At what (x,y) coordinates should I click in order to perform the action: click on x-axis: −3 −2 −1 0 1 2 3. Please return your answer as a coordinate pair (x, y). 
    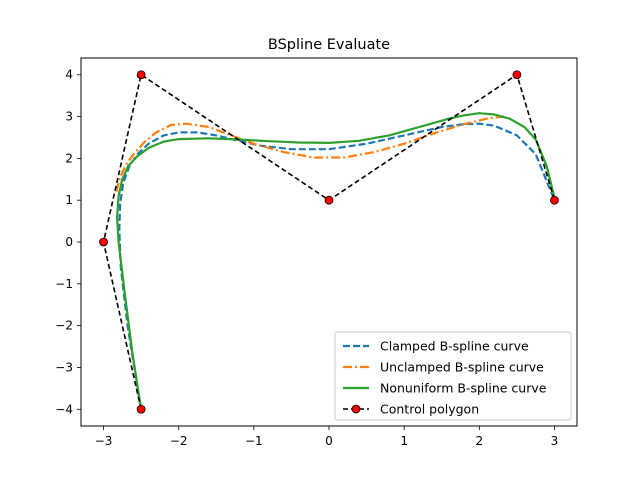
    Looking at the image, I should click on (327, 437).